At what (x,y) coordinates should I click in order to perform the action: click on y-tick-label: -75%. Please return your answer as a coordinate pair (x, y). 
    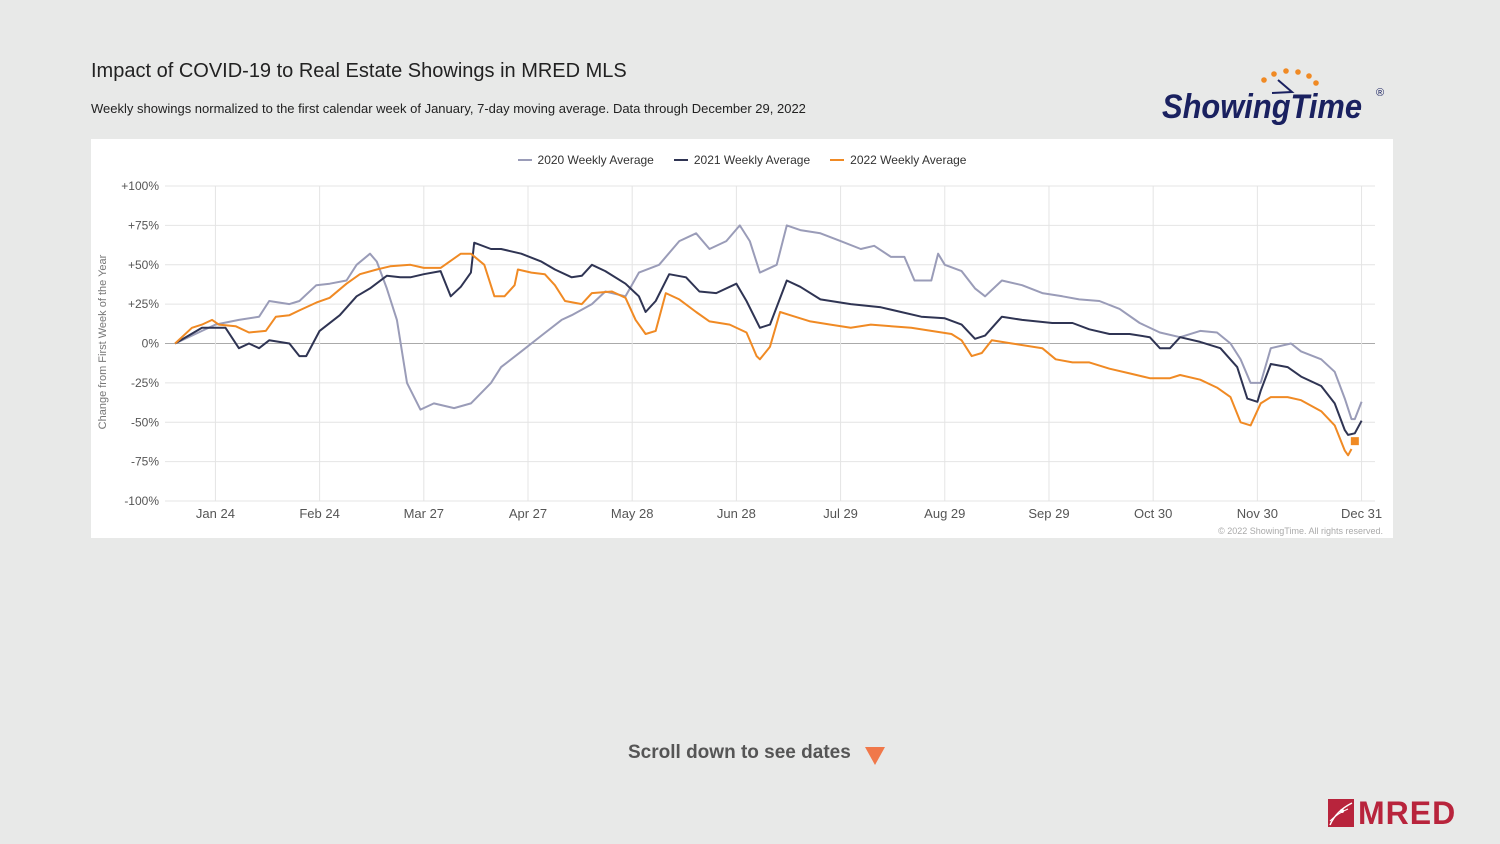
    Looking at the image, I should click on (145, 462).